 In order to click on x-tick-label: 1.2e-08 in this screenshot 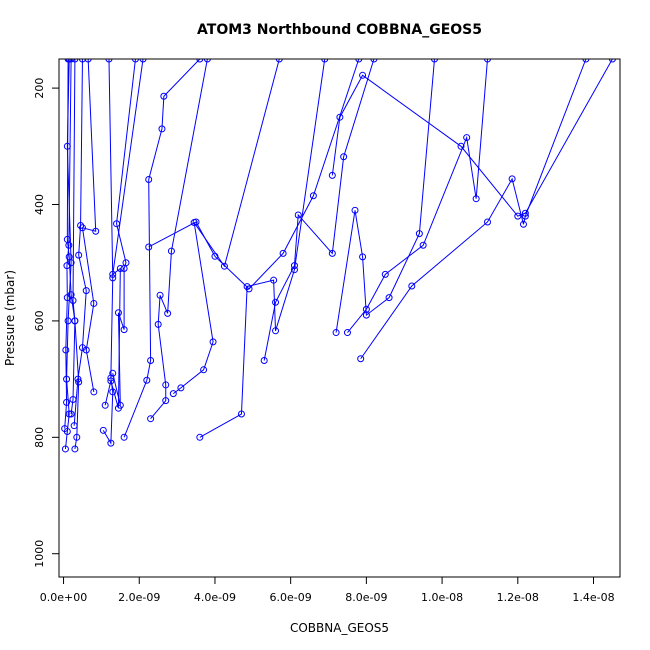, I will do `click(518, 597)`.